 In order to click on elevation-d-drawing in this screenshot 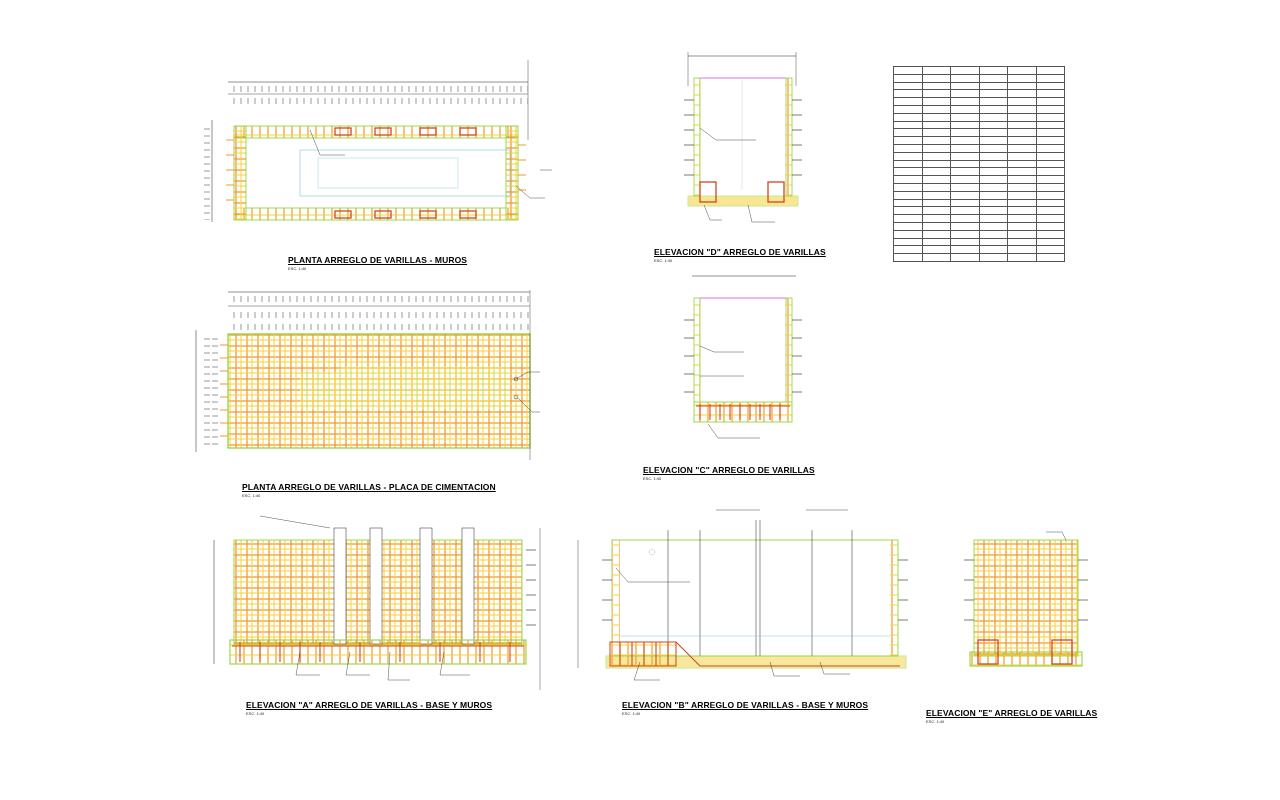, I will do `click(743, 137)`.